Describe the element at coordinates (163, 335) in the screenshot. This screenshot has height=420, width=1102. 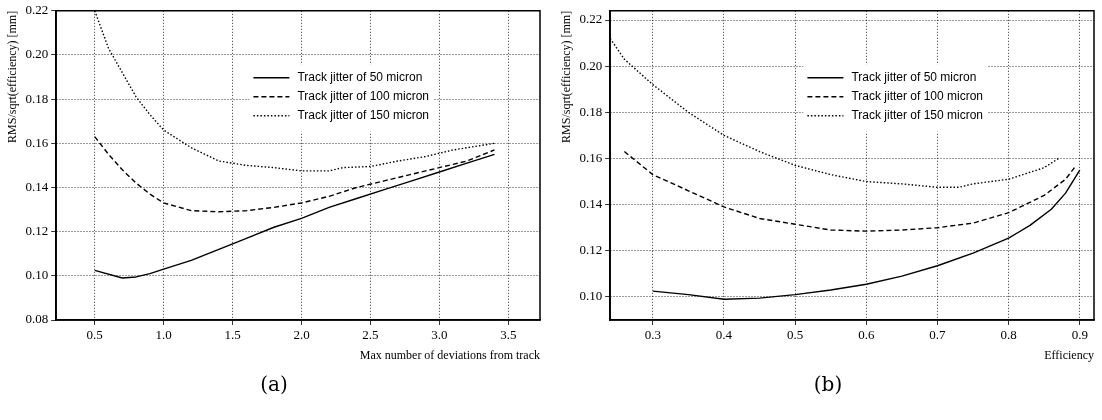
I see `x-tick-label: 1.0` at that location.